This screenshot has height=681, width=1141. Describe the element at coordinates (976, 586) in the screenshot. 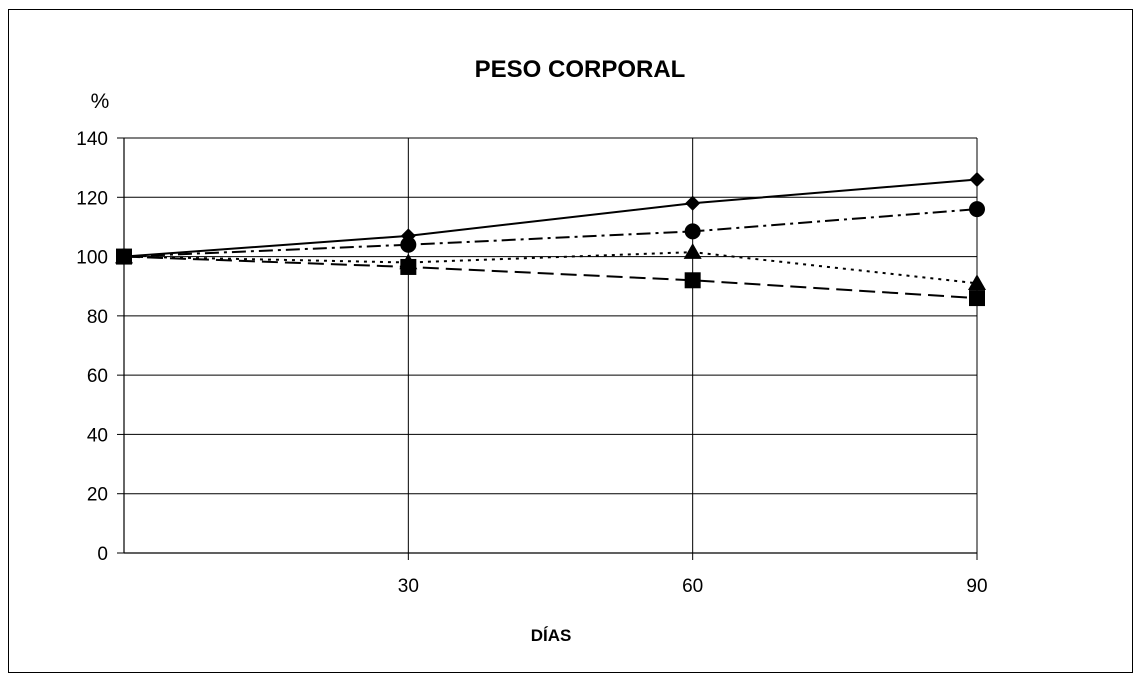

I see `x-tick-label: 90` at that location.